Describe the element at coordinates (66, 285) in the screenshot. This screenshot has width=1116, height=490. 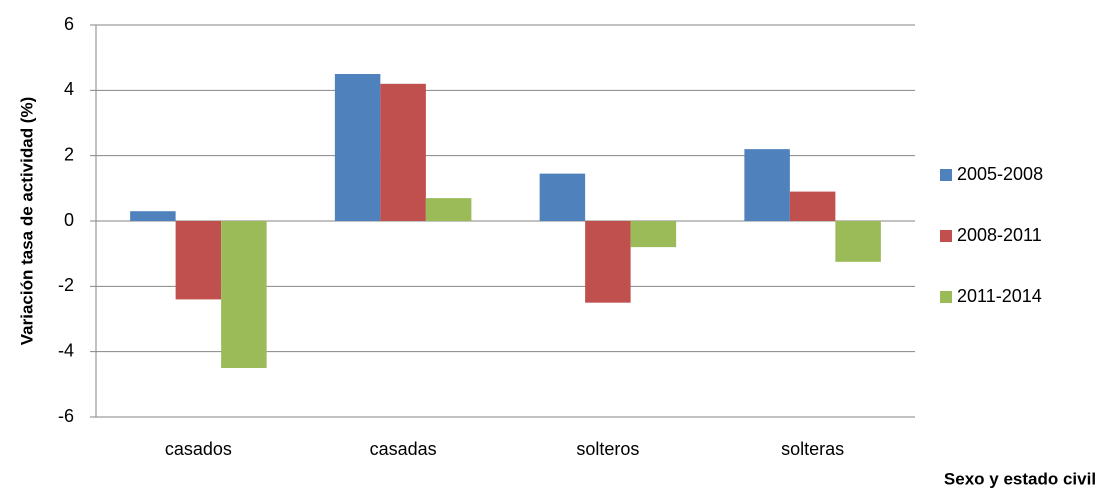
I see `y-tick-label: -2` at that location.